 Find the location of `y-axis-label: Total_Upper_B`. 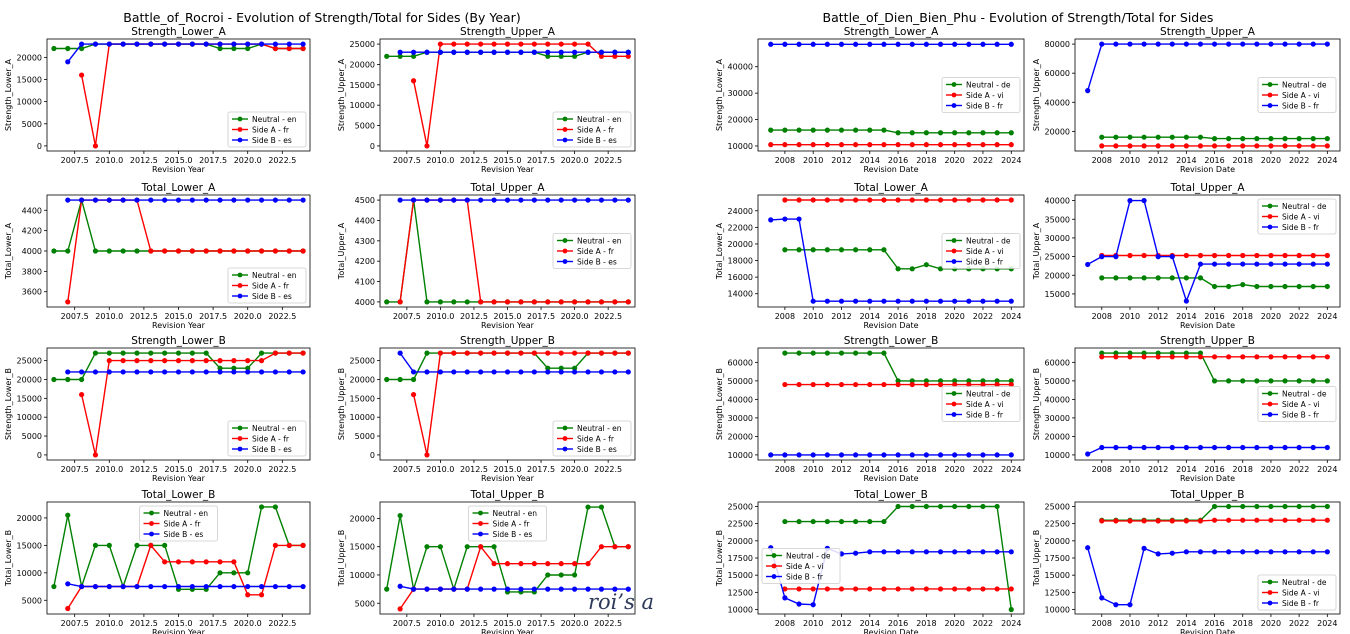

y-axis-label: Total_Upper_B is located at coordinates (1036, 558).